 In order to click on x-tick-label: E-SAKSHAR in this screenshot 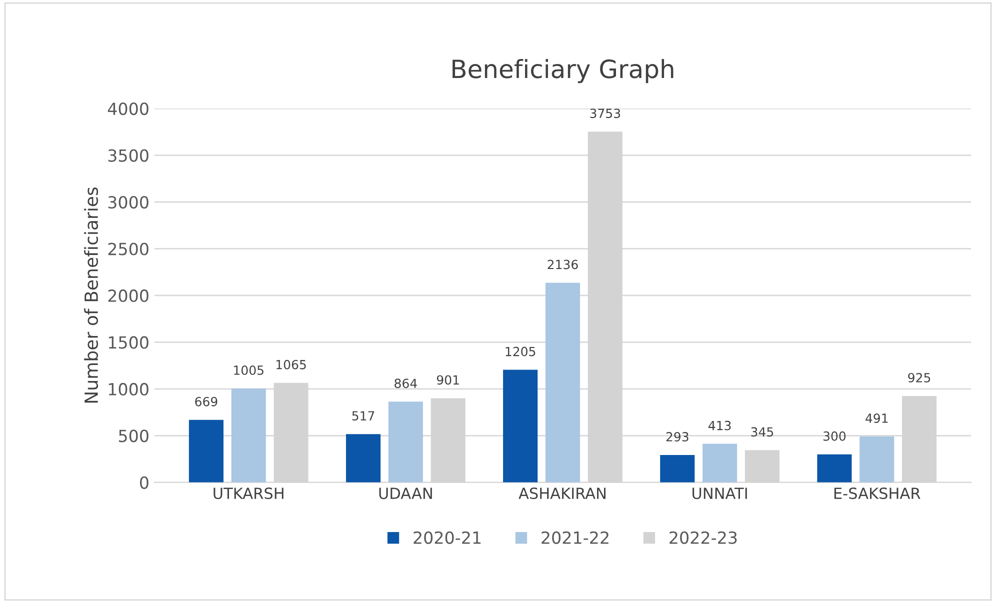, I will do `click(877, 494)`.